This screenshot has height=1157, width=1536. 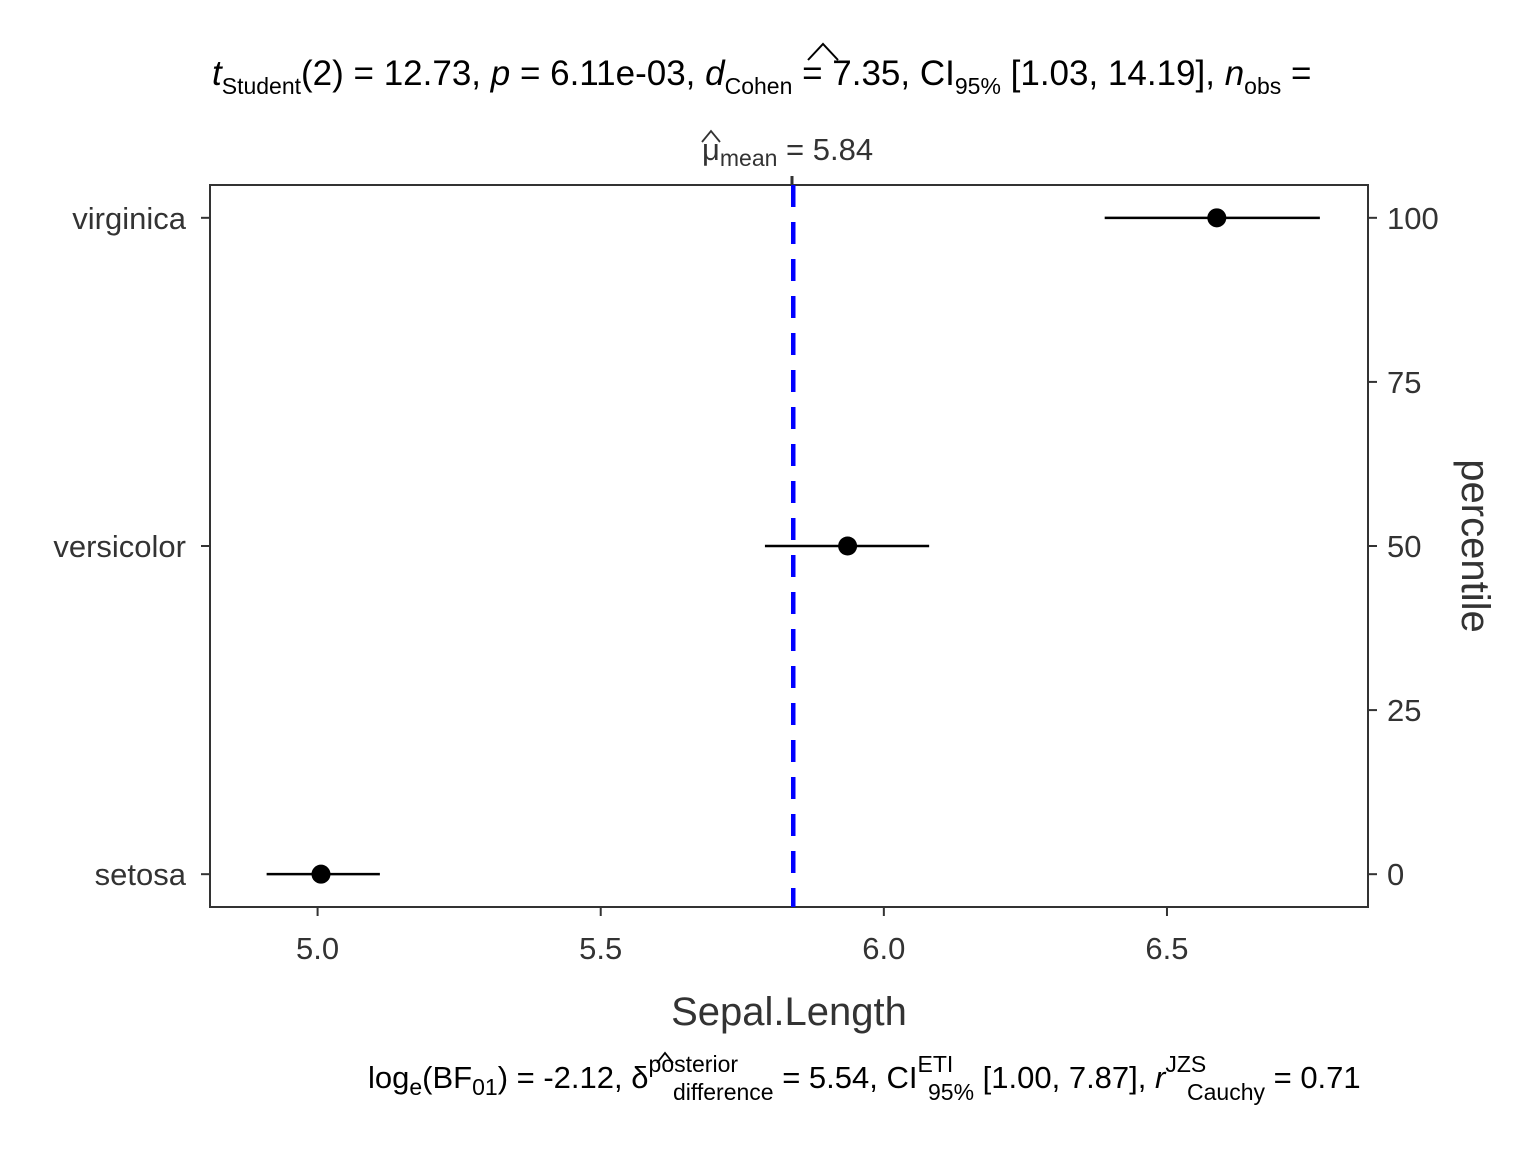 I want to click on x-tick-label: 6.0, so click(x=883, y=948).